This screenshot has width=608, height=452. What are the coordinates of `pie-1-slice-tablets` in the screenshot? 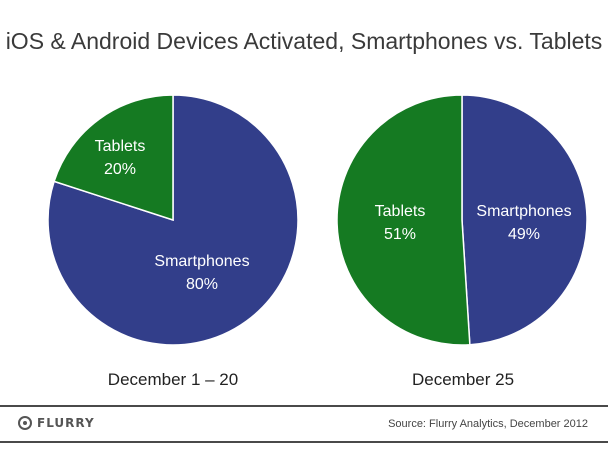 It's located at (113, 158).